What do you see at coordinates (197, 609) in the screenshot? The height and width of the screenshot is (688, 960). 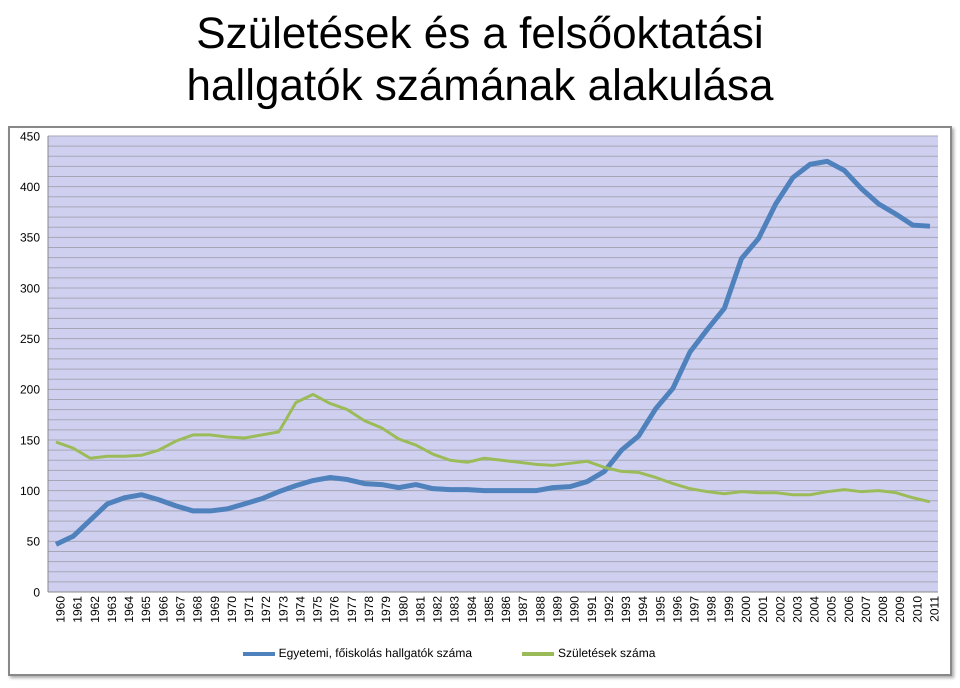 I see `x-tick-label: 1968` at bounding box center [197, 609].